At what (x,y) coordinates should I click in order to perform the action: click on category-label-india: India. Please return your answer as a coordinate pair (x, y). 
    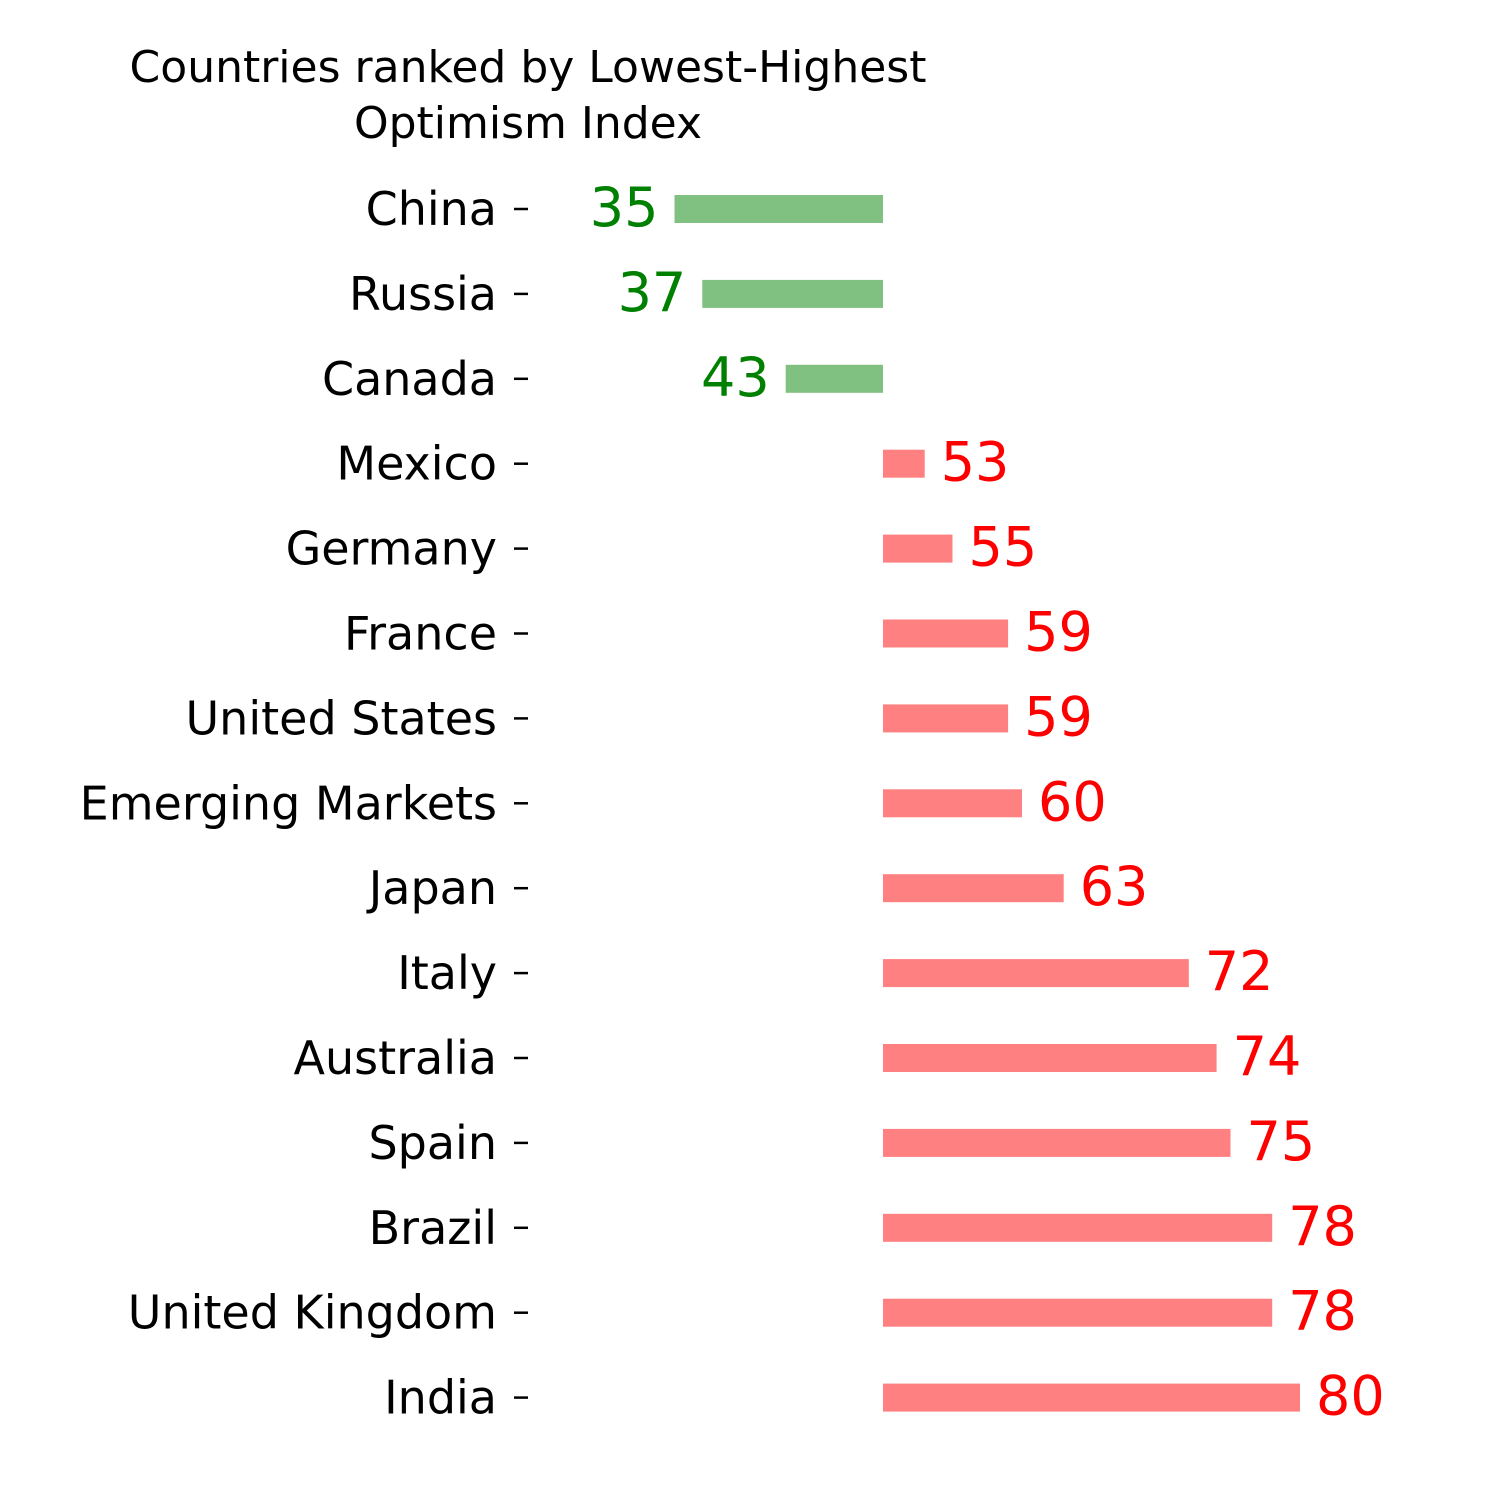
    Looking at the image, I should click on (440, 1398).